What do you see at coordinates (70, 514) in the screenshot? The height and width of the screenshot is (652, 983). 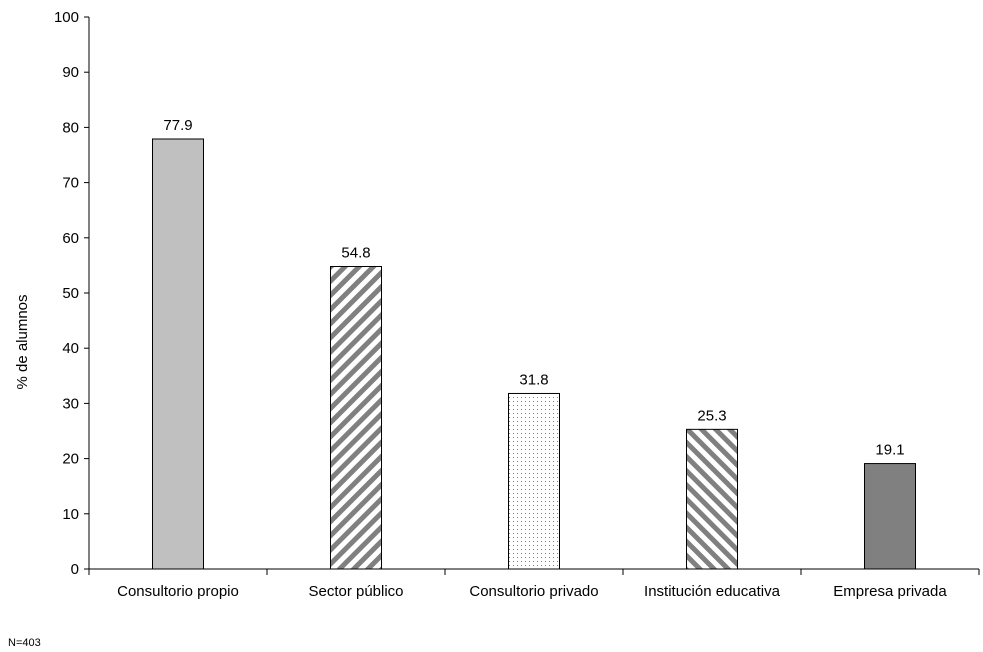 I see `y-tick-label: 10` at bounding box center [70, 514].